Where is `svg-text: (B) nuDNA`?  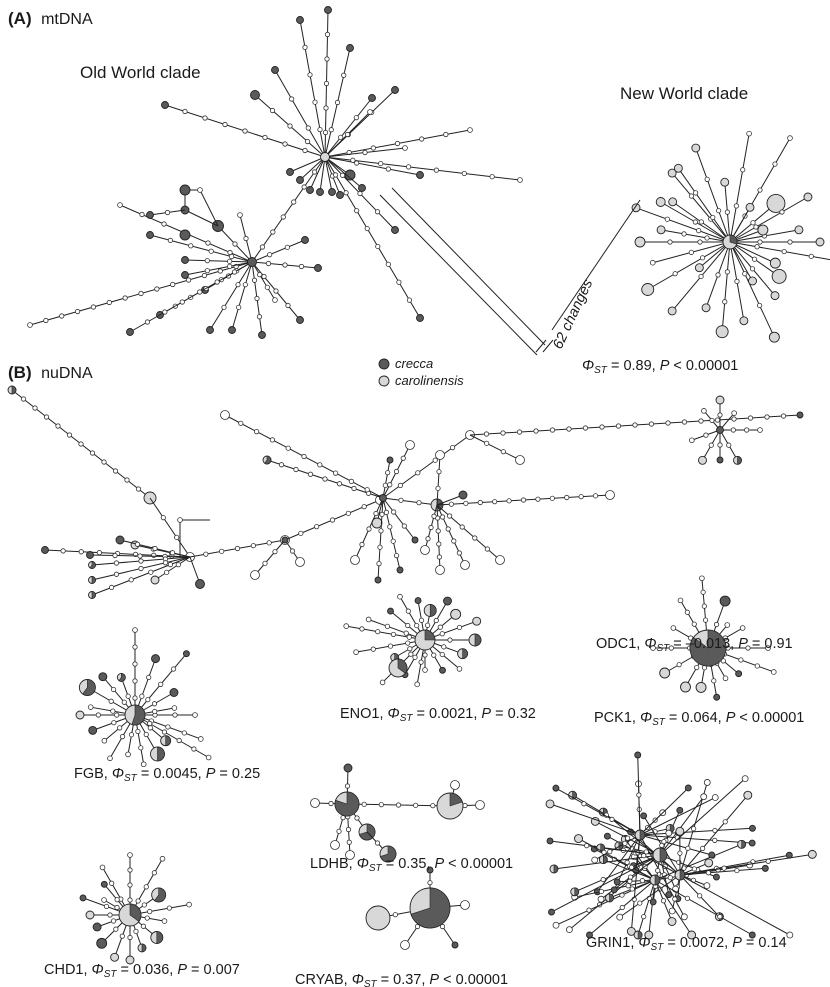 svg-text: (B) nuDNA is located at coordinates (50, 372).